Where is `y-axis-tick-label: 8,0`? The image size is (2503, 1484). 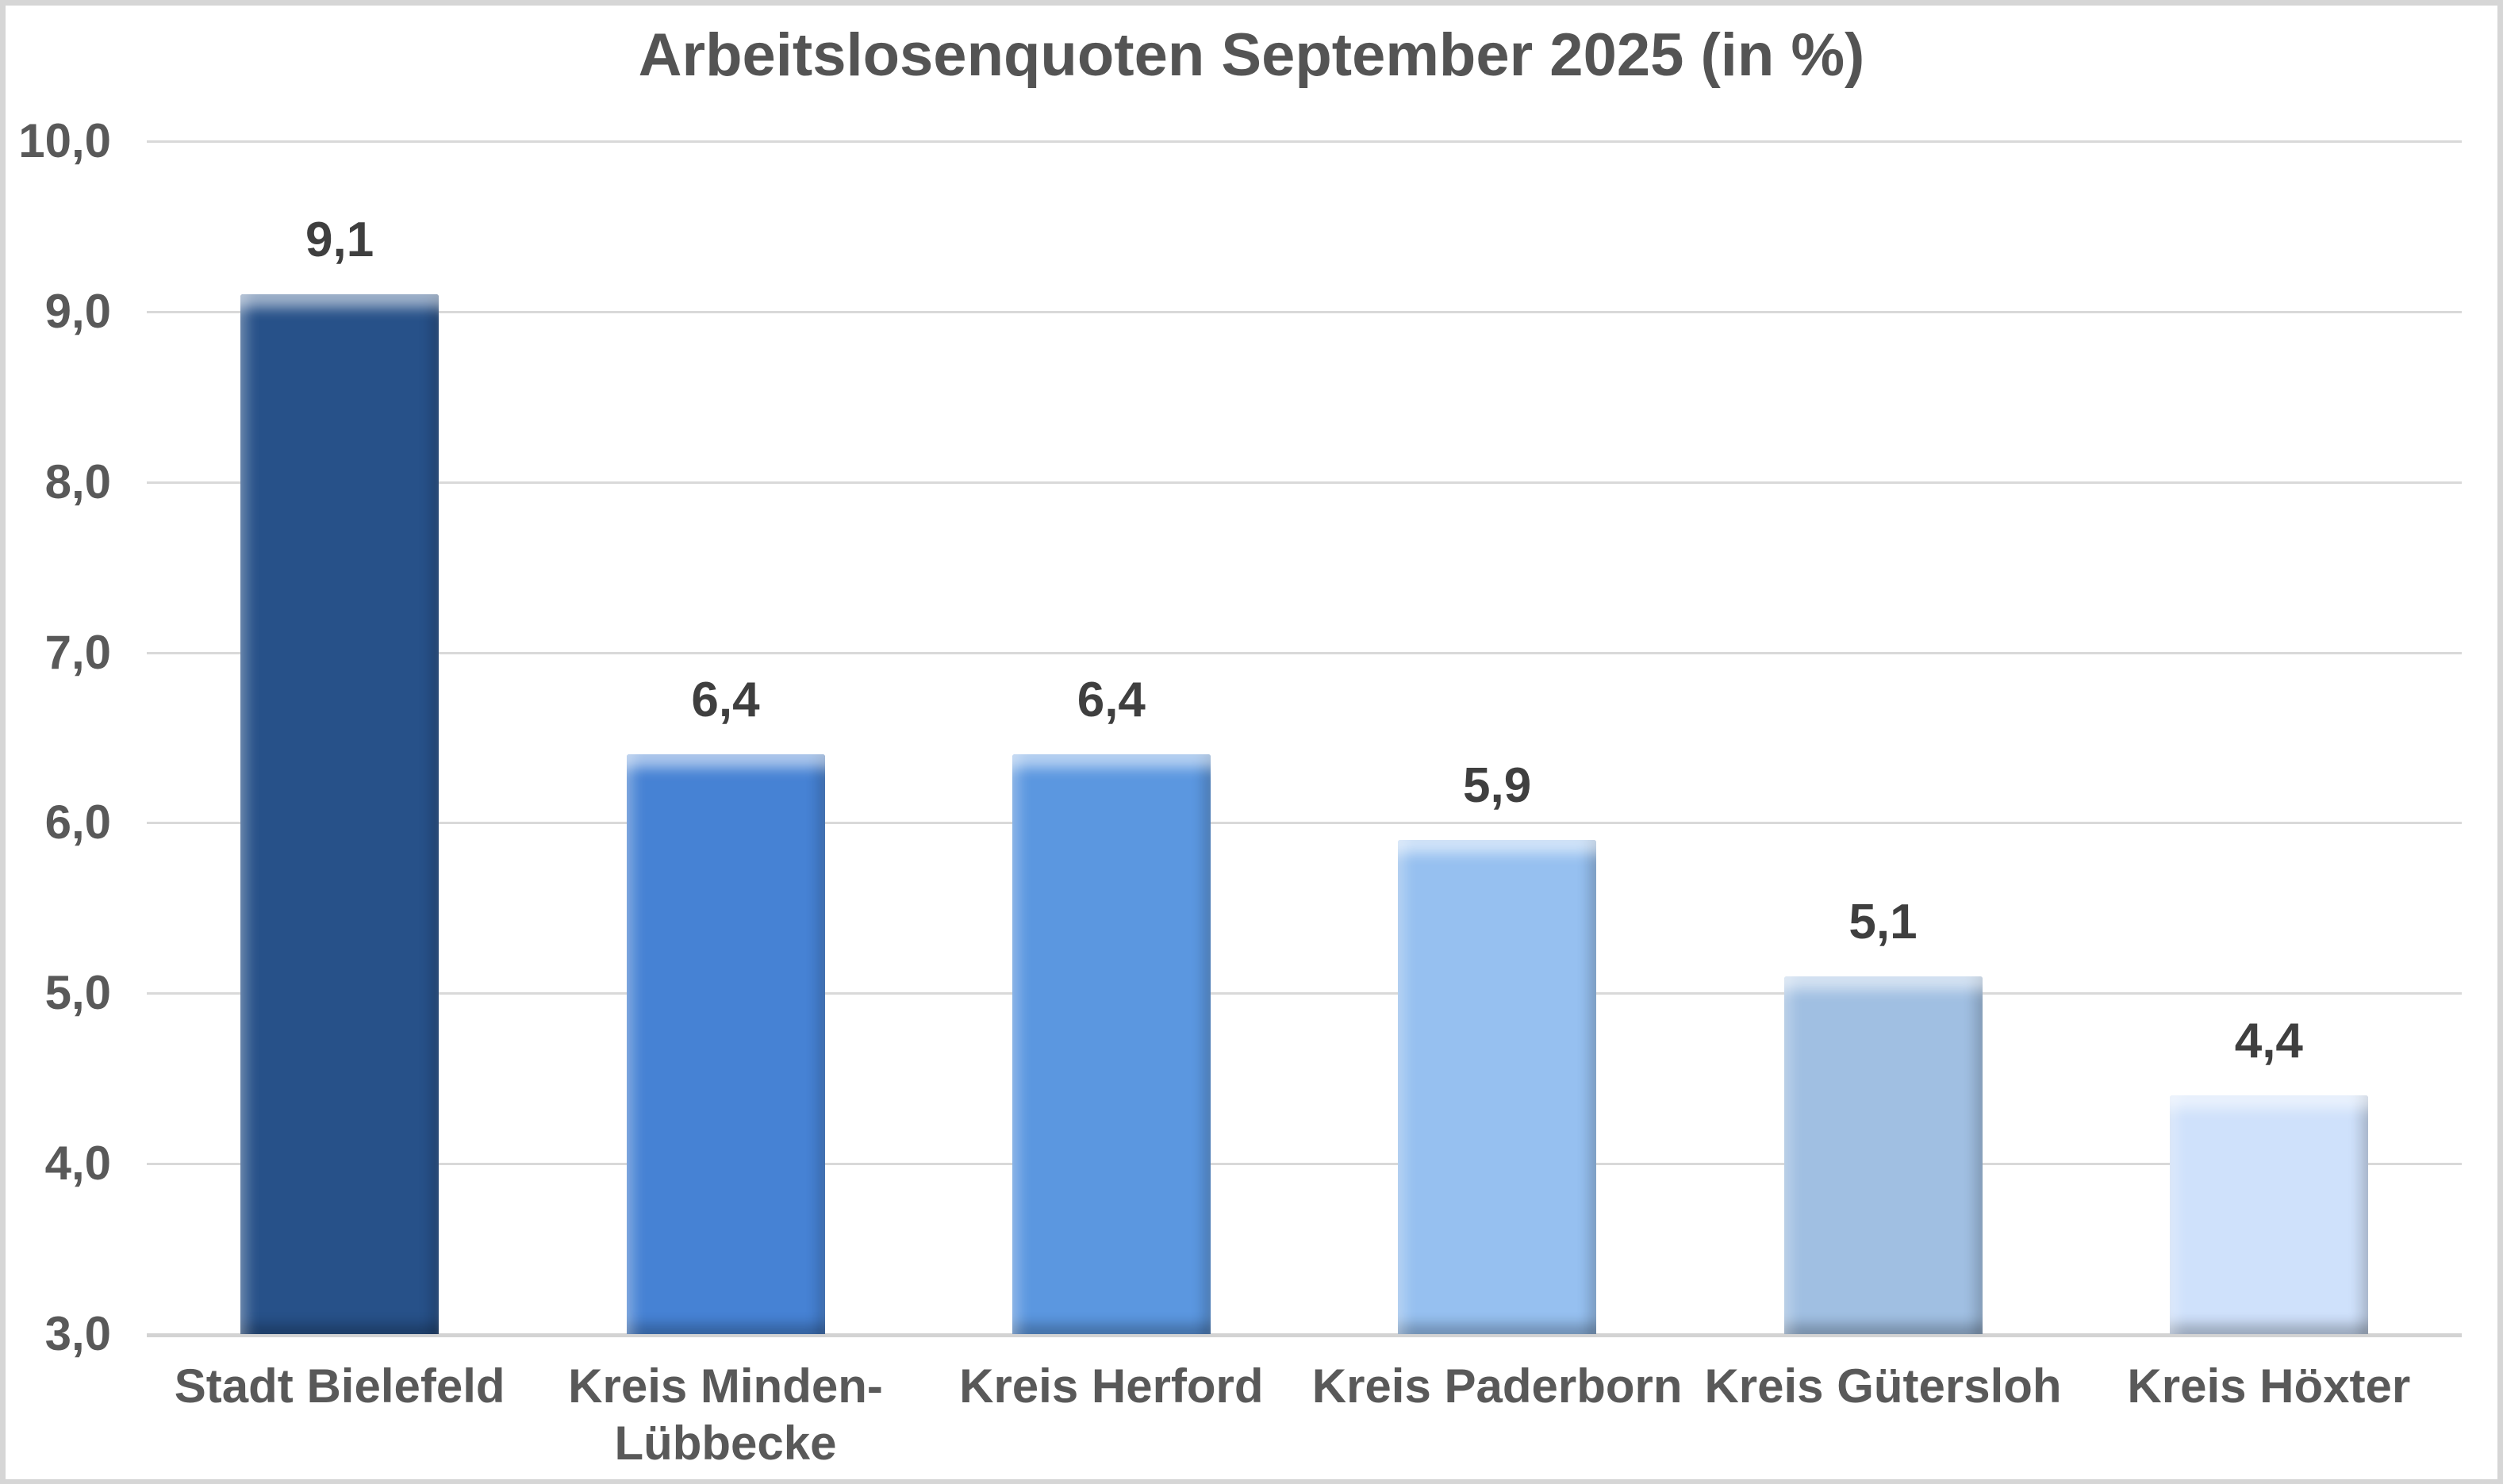 y-axis-tick-label: 8,0 is located at coordinates (77, 481).